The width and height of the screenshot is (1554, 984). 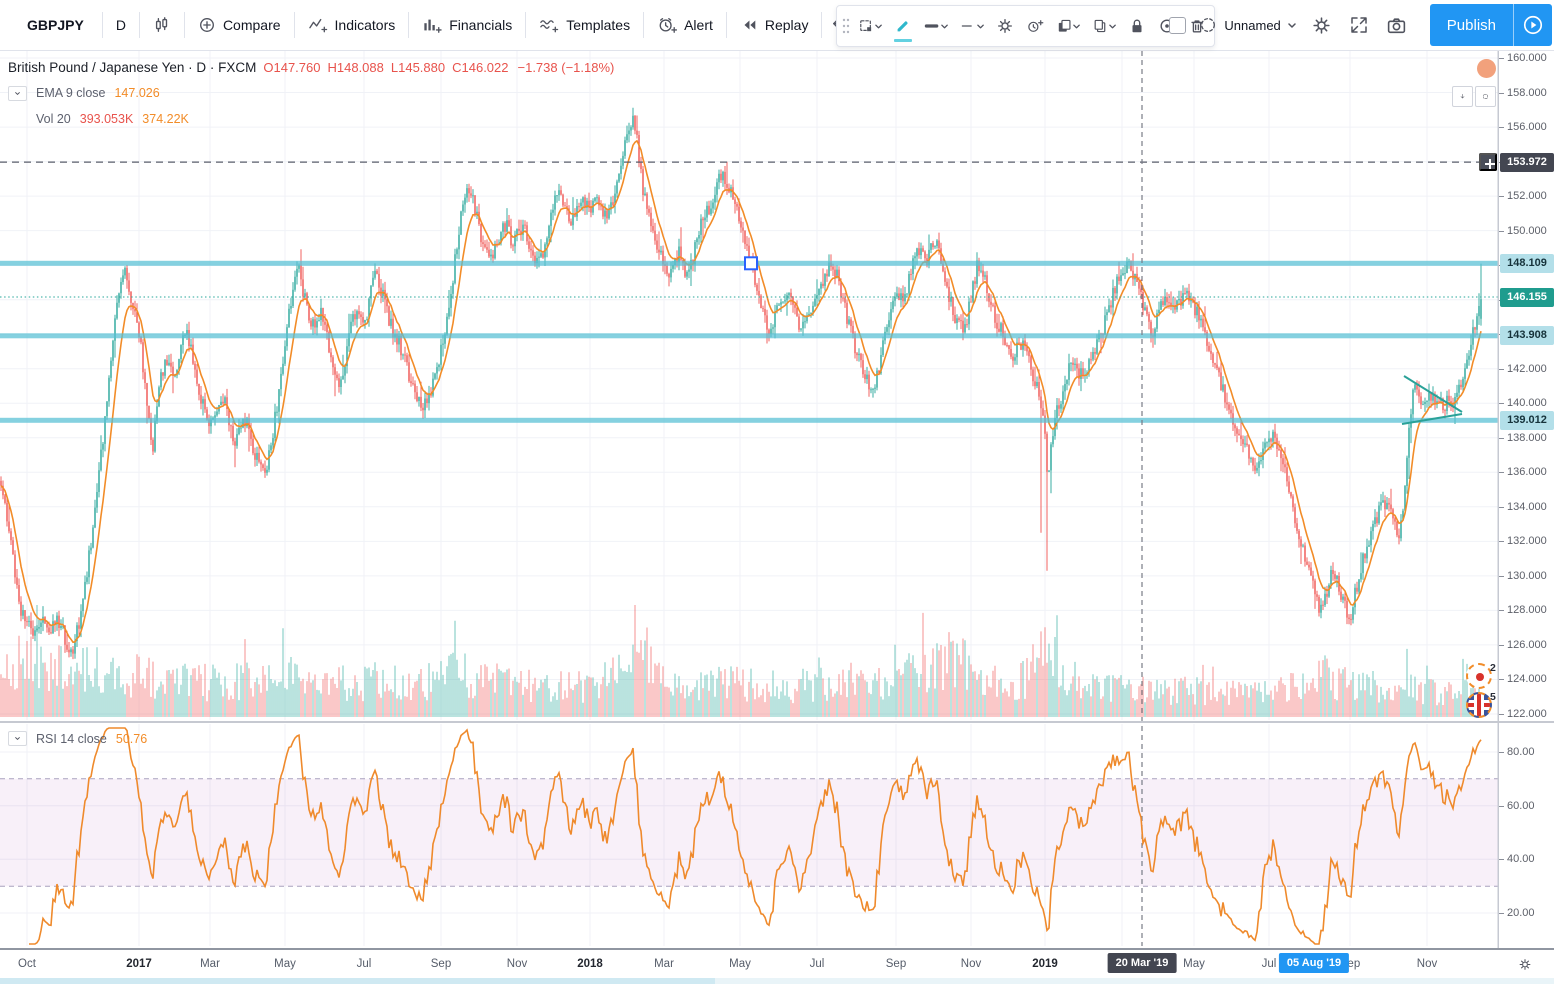 I want to click on indicators-label: Indicators, so click(x=365, y=25).